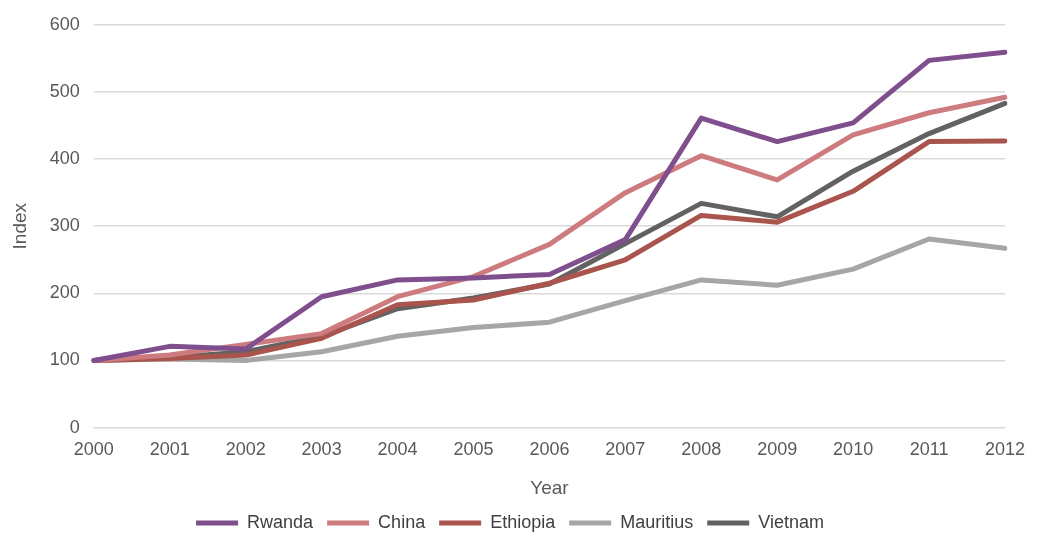 Image resolution: width=1037 pixels, height=542 pixels. I want to click on y-tick-label: 400, so click(64, 158).